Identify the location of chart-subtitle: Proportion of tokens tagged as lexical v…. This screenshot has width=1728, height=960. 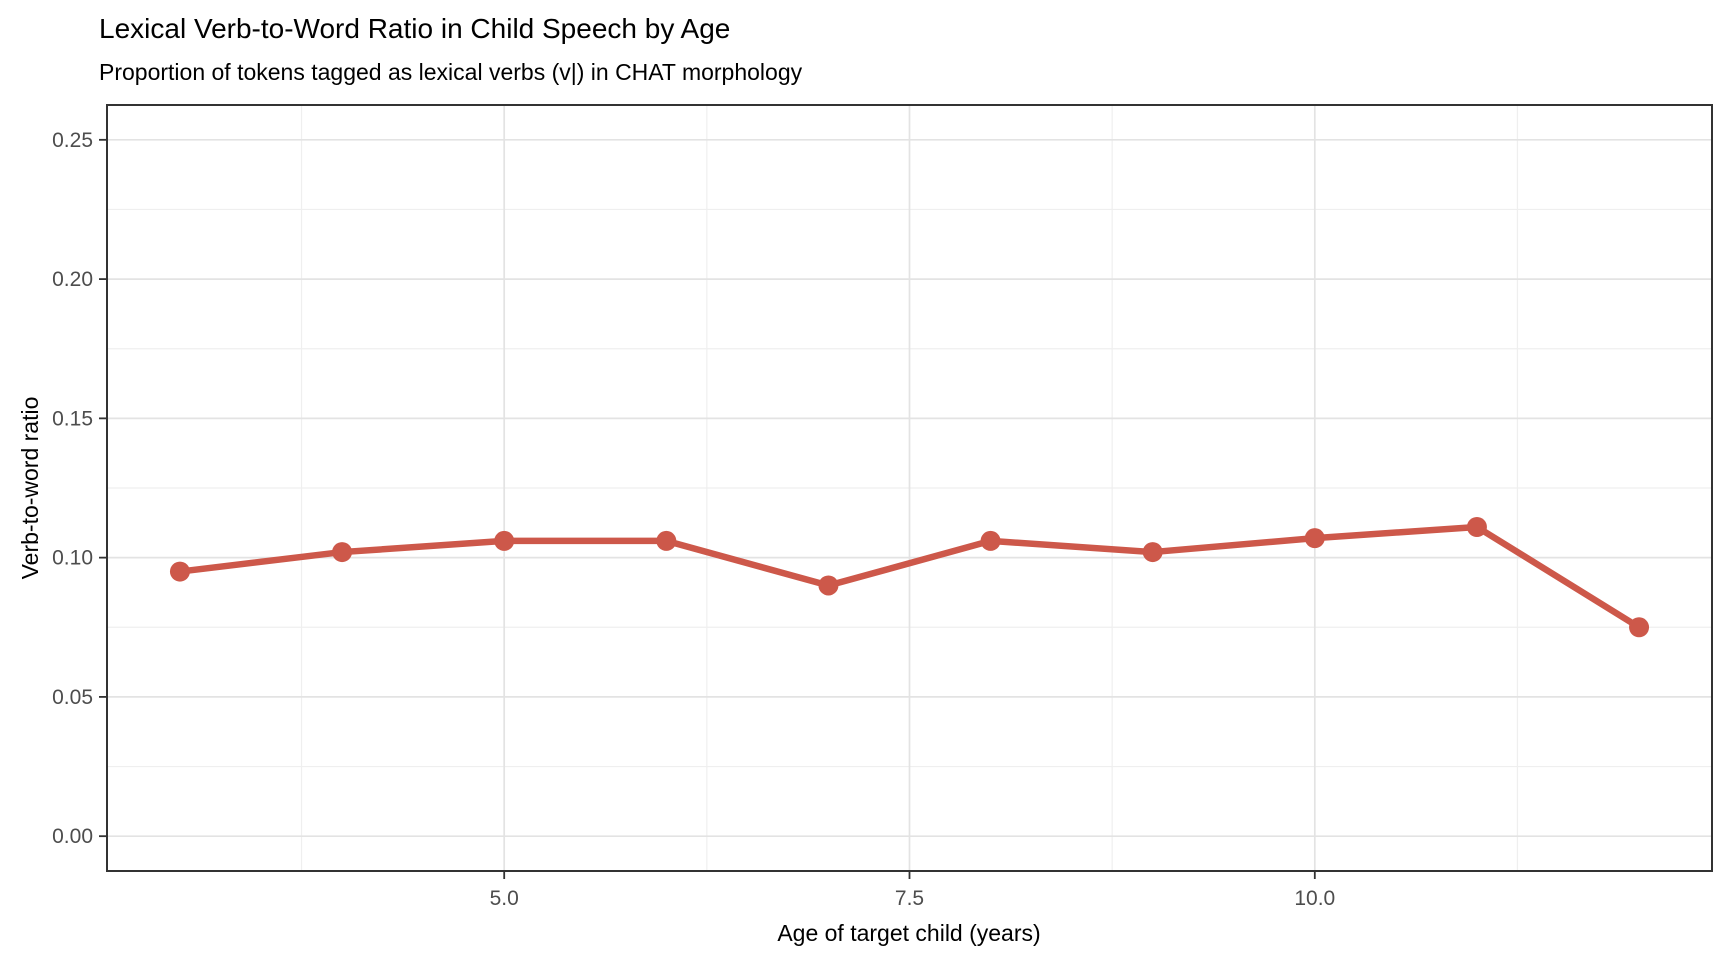
(451, 72).